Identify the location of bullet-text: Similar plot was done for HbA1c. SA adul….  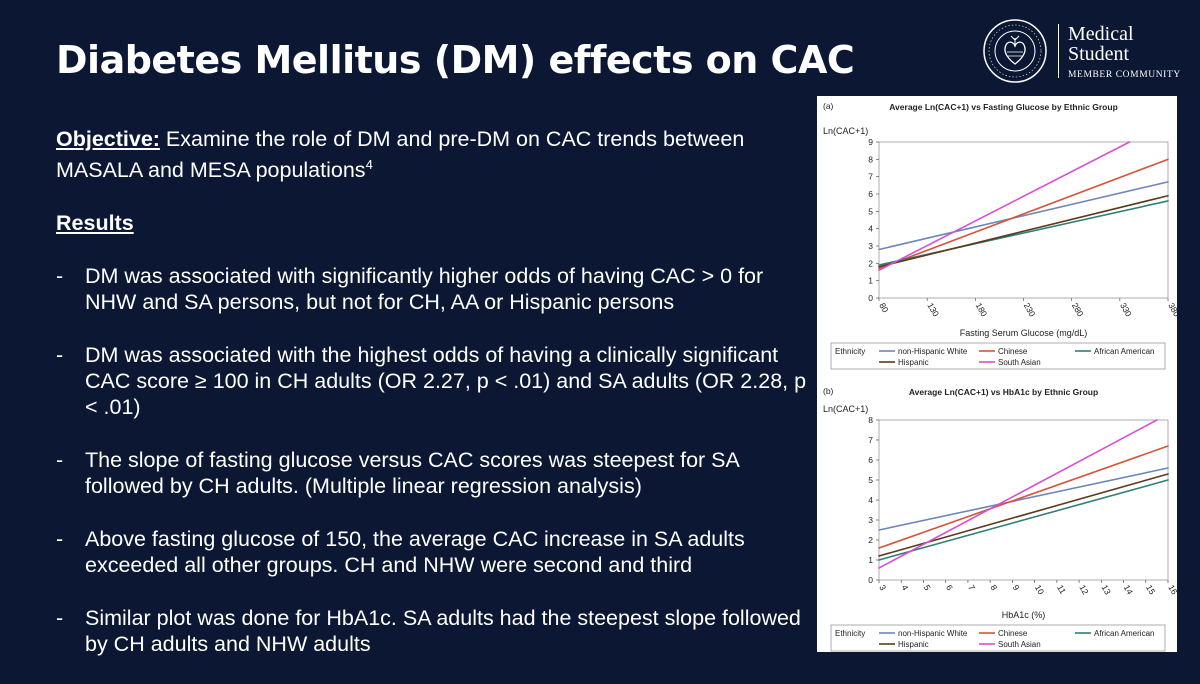
(443, 631).